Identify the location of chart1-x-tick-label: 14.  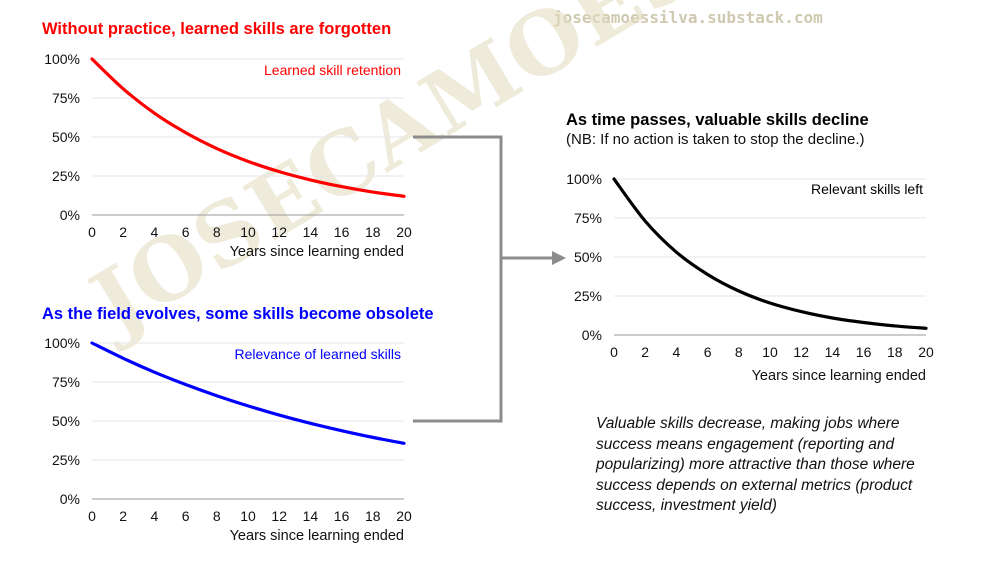
(311, 516).